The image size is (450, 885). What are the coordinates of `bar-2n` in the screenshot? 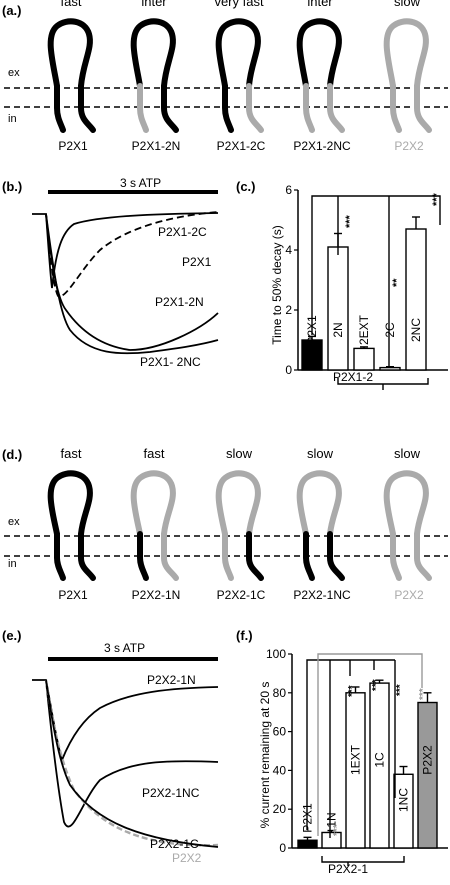 It's located at (338, 308).